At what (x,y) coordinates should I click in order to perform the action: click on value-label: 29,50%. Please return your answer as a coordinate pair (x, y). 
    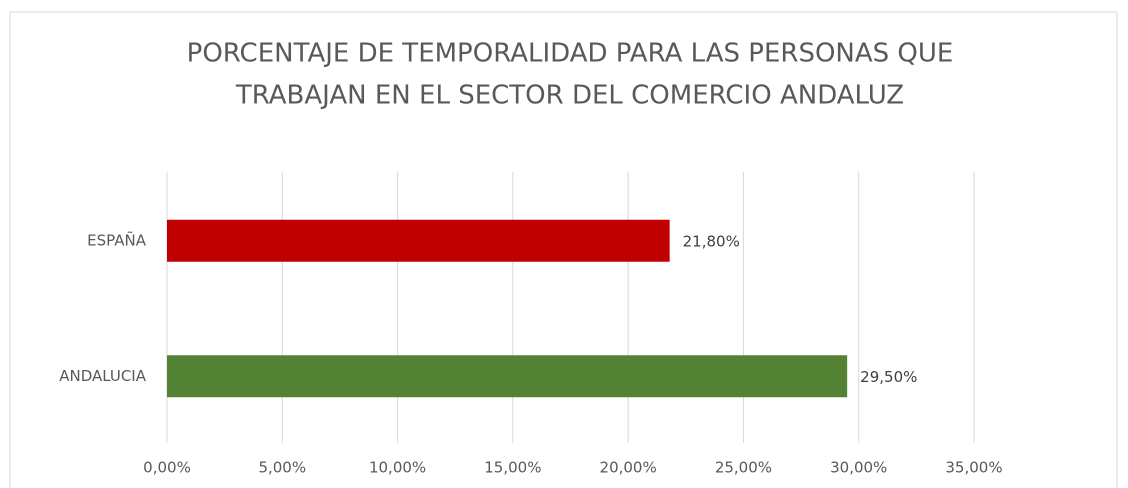
    Looking at the image, I should click on (888, 377).